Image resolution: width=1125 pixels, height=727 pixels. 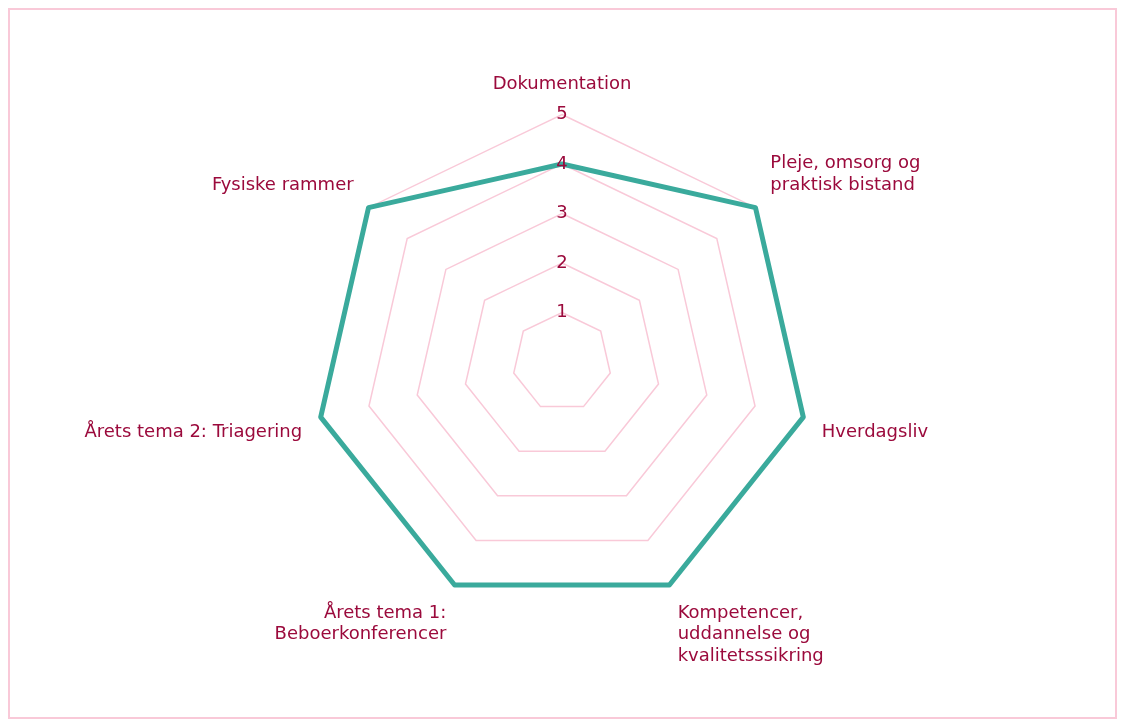 I want to click on spoke-label: Kompetencer, uddannelse og kvalitetsssikring, so click(x=750, y=632).